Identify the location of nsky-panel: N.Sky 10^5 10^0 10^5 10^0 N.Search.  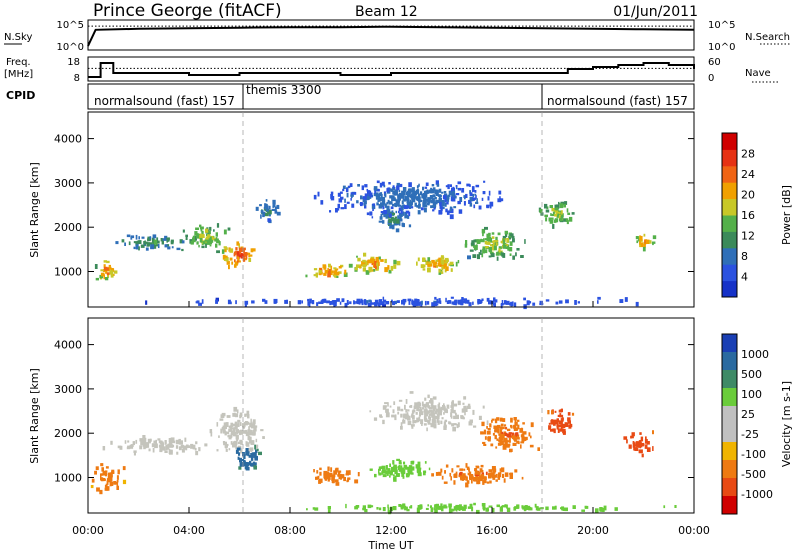
(397, 36).